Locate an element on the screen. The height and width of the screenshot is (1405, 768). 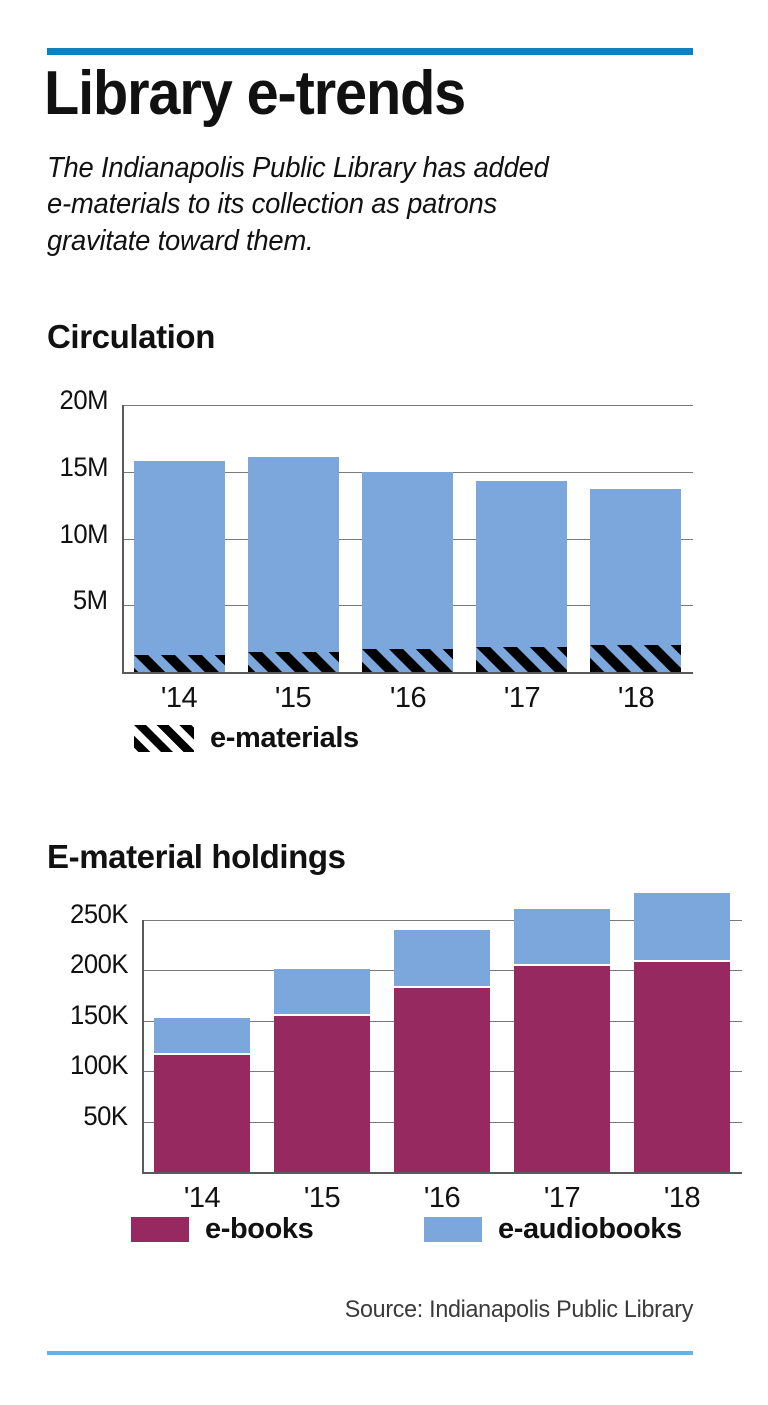
bar-eaudiobooks-'16 is located at coordinates (442, 958).